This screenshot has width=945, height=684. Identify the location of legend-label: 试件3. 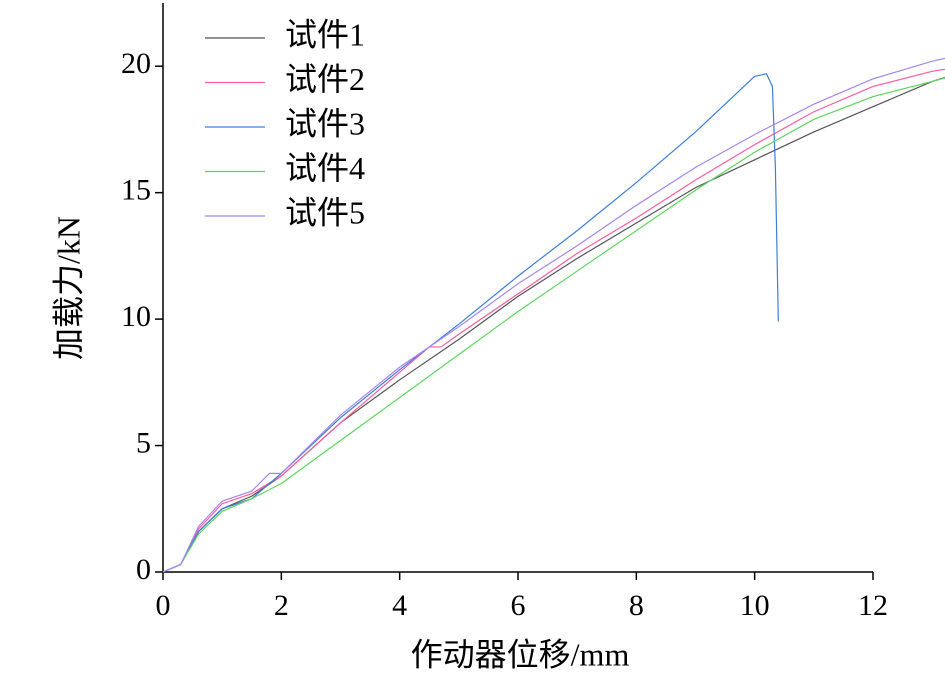
(325, 123).